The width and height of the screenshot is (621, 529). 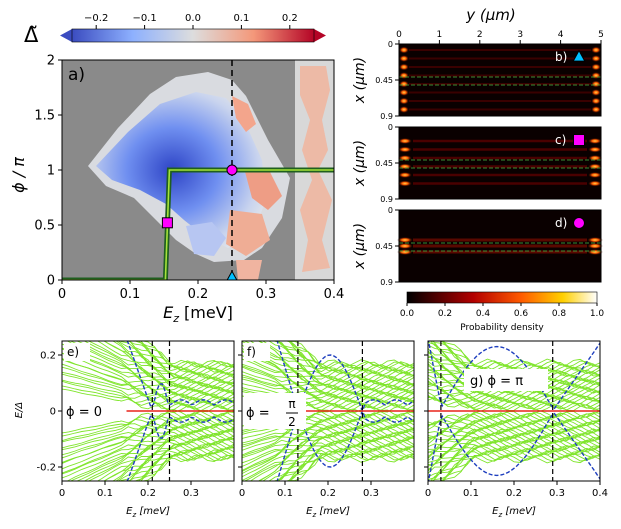 What do you see at coordinates (66, 35) in the screenshot?
I see `colorbar-a-left-tip` at bounding box center [66, 35].